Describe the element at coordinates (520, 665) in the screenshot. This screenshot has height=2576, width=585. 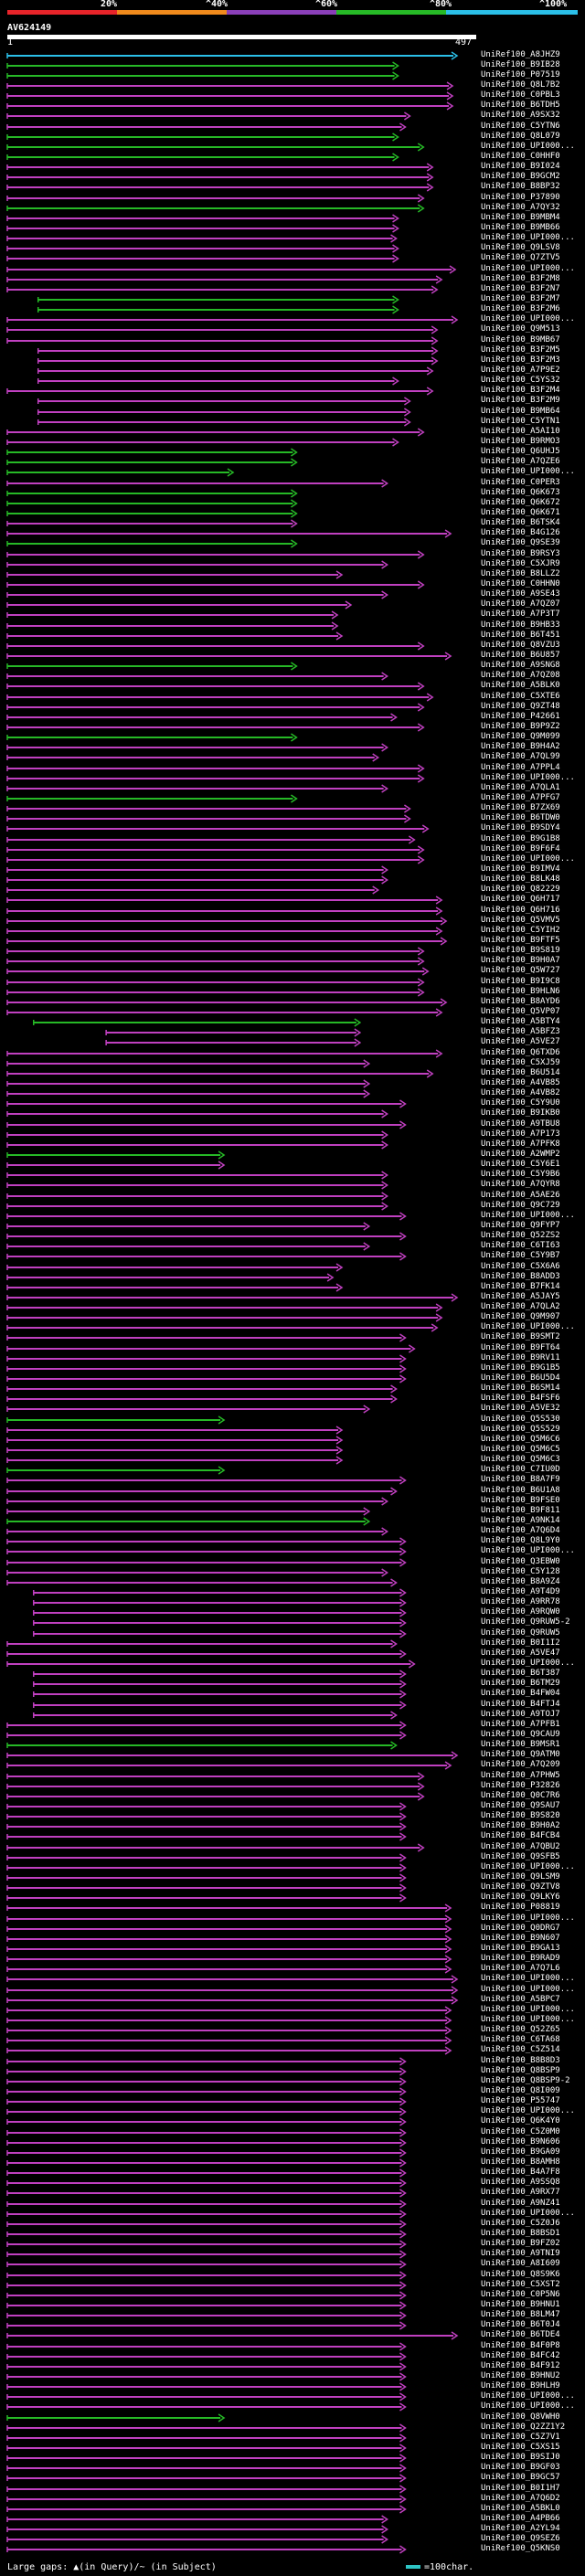
I see `hit-label: UniRef100_A9SNG8` at that location.